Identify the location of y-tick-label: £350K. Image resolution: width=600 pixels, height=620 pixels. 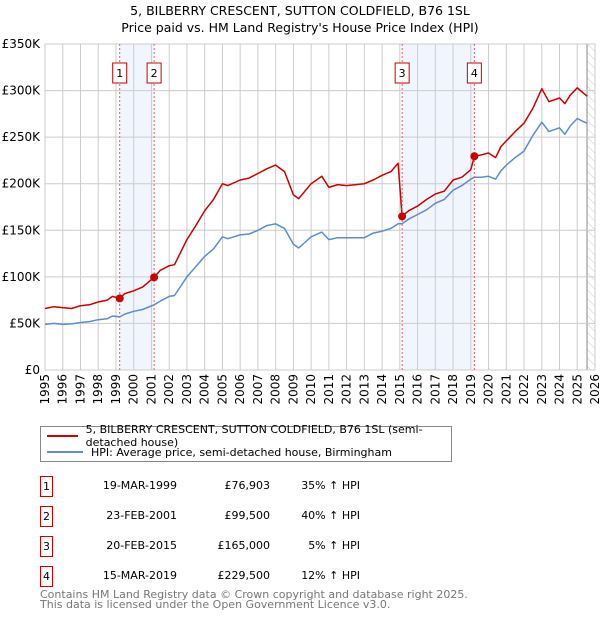
(22, 44).